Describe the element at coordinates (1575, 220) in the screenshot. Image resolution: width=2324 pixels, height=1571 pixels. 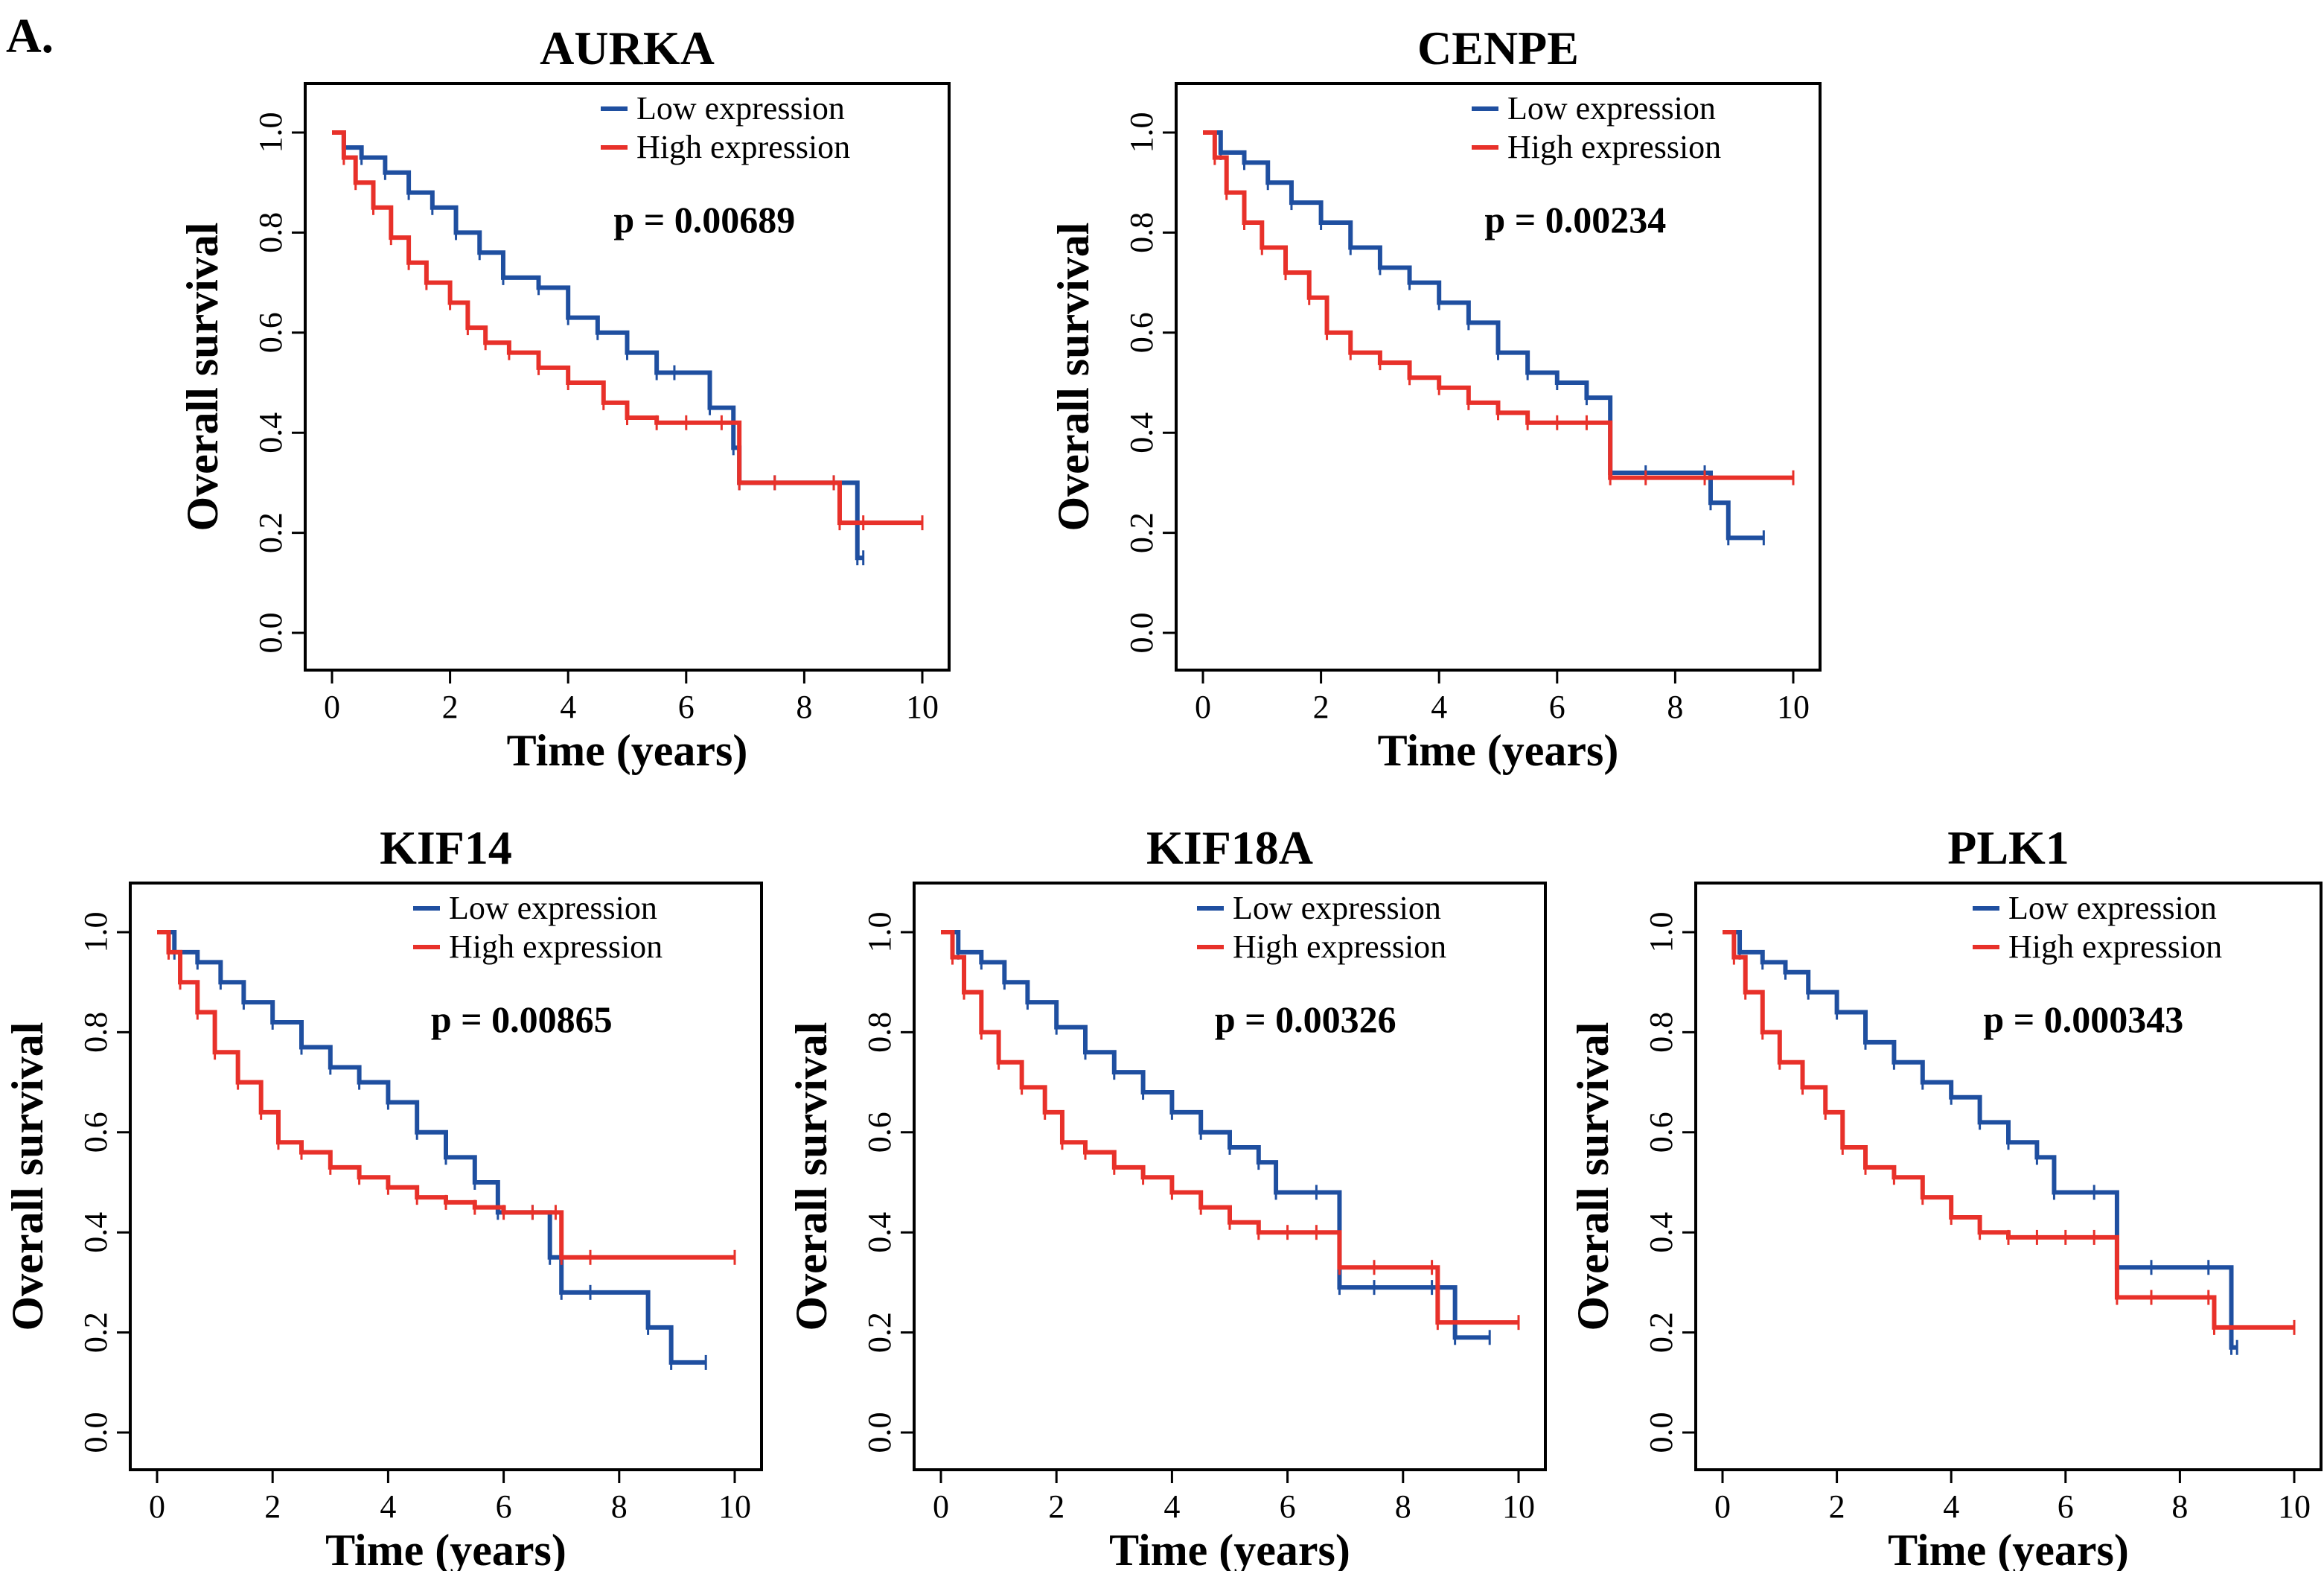
I see `p-value: p = 0.00234` at that location.